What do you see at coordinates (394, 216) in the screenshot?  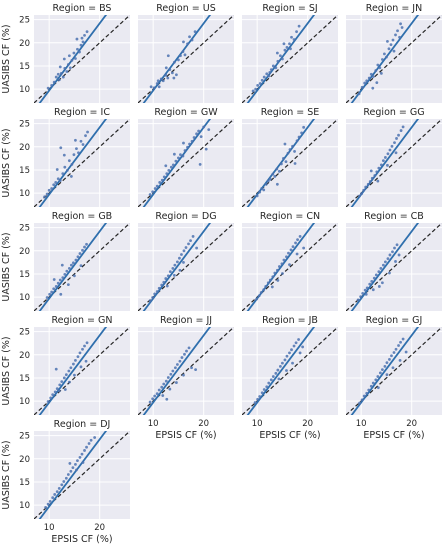 I see `panel-title: Region = CB` at bounding box center [394, 216].